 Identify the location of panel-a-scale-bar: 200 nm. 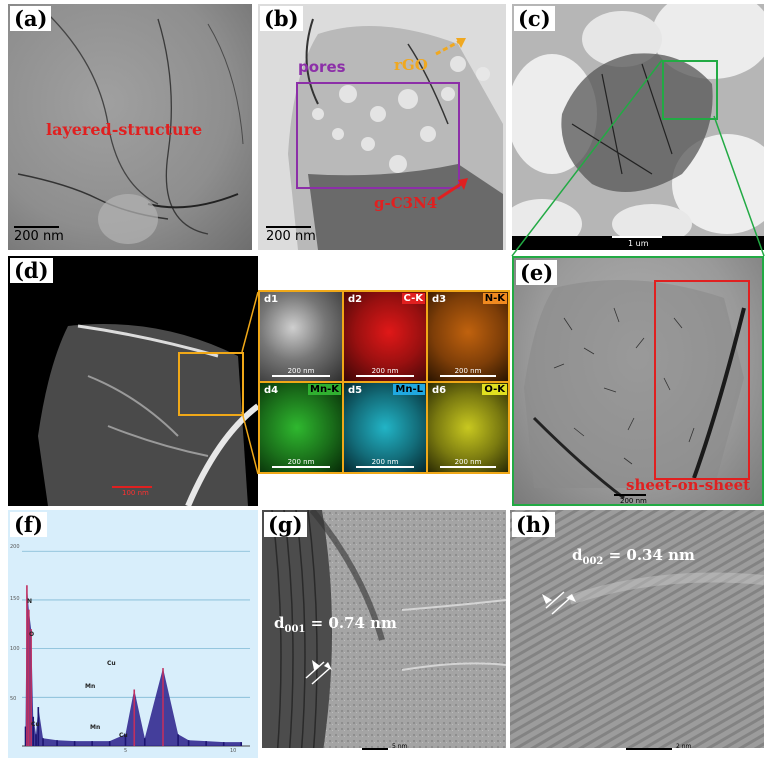
(39, 235).